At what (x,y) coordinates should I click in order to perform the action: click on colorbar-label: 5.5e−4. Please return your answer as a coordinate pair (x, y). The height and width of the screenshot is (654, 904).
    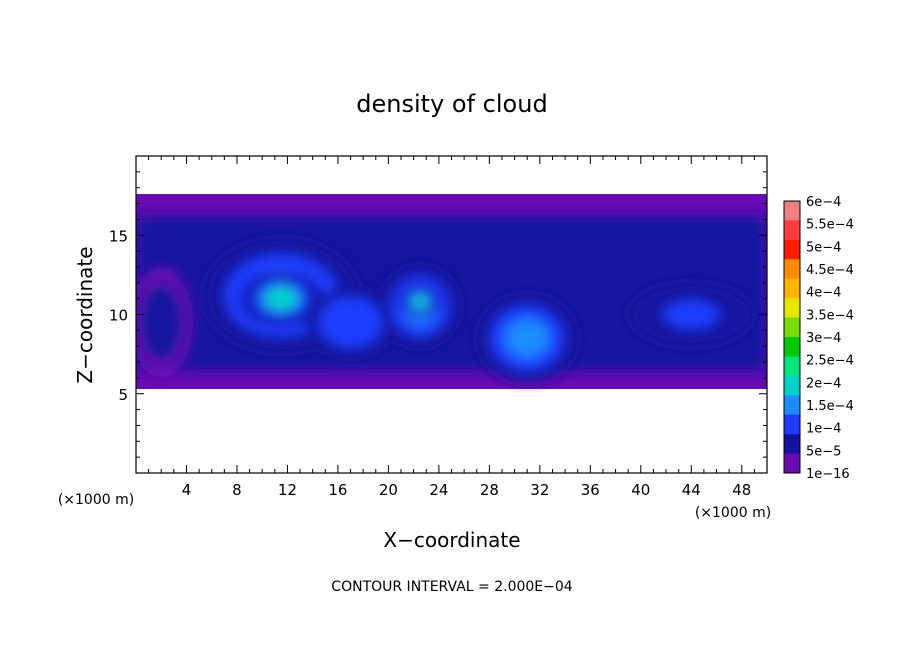
    Looking at the image, I should click on (830, 225).